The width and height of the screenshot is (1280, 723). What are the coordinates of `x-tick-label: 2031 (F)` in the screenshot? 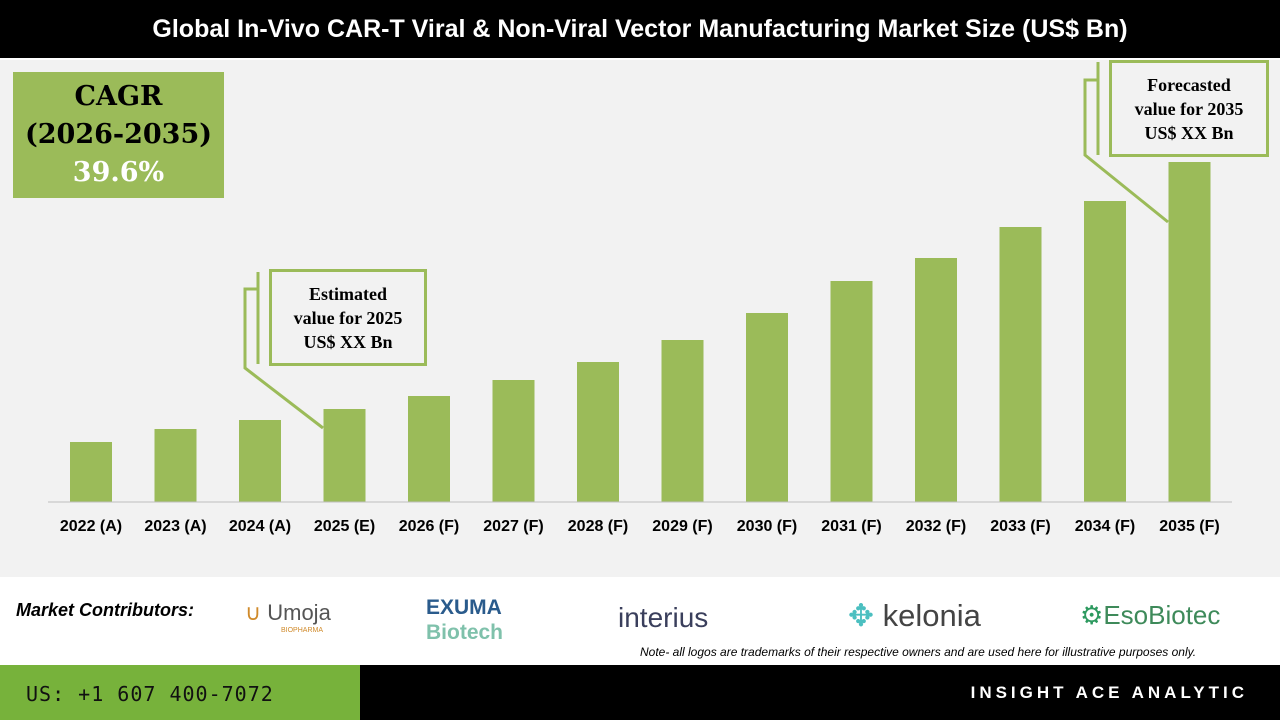 It's located at (851, 526).